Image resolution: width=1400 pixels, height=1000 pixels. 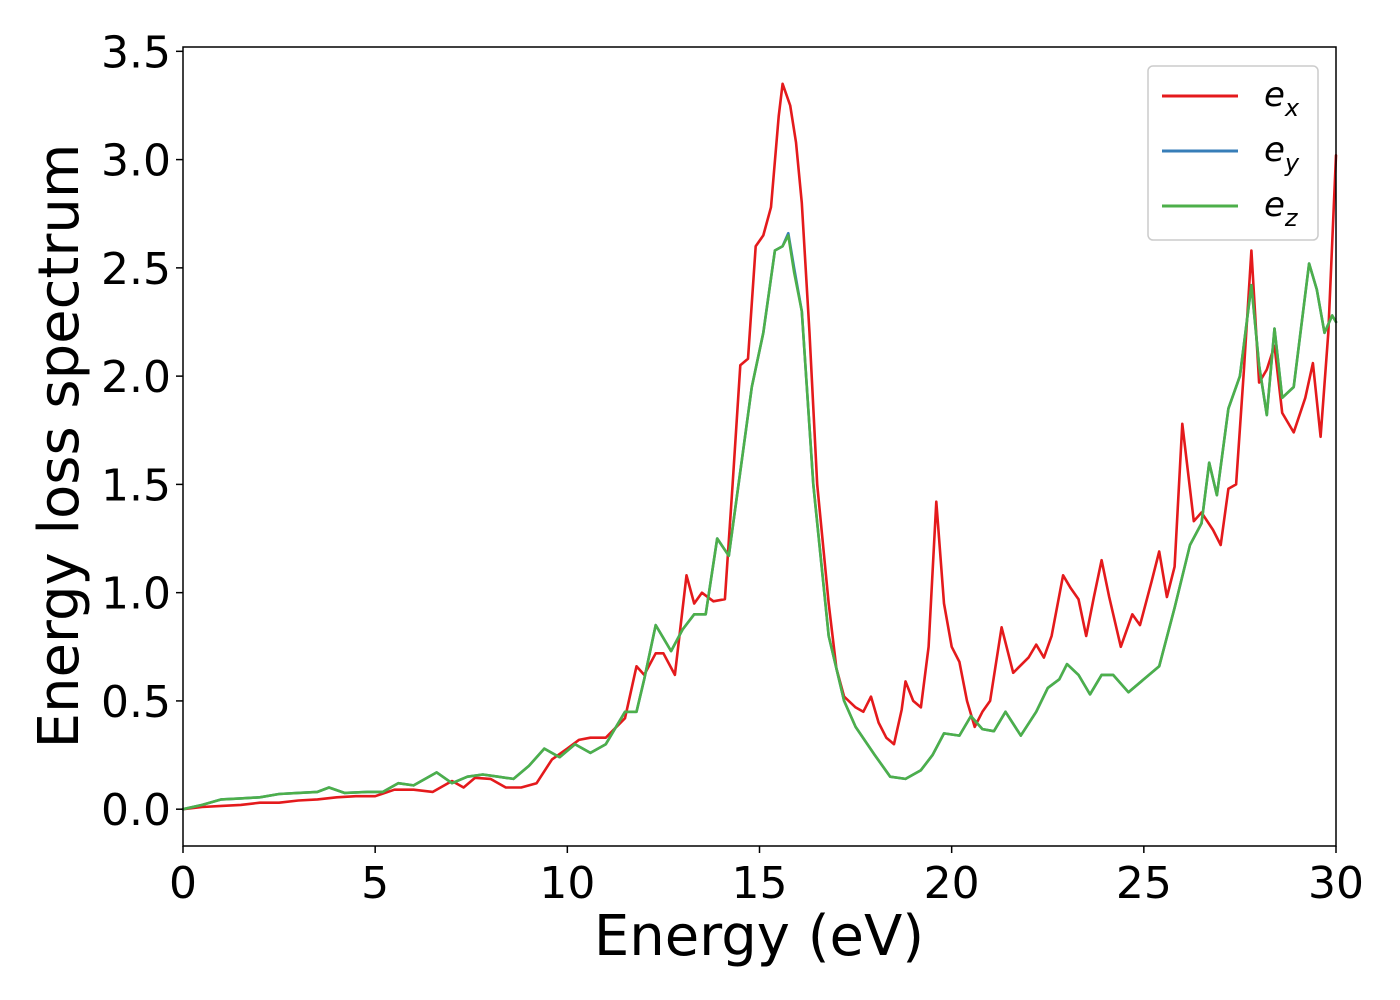 What do you see at coordinates (952, 883) in the screenshot?
I see `x-tick-label: 20` at bounding box center [952, 883].